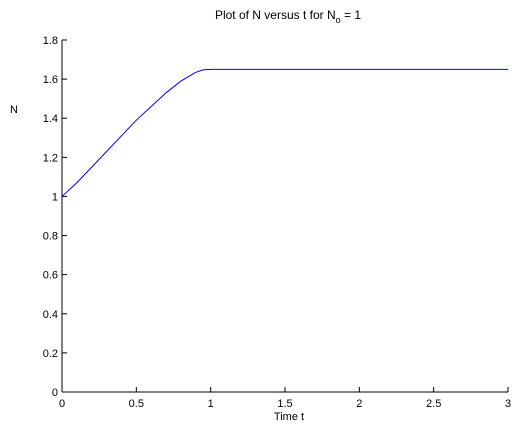 The width and height of the screenshot is (512, 425). Describe the element at coordinates (50, 354) in the screenshot. I see `y-tick-label: 0.2` at that location.